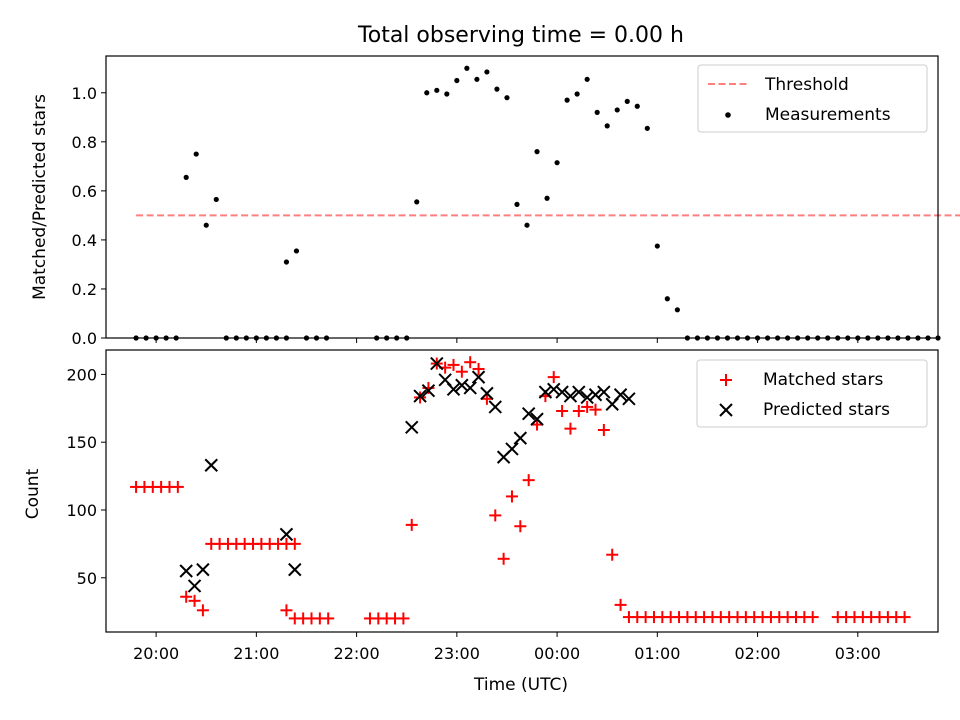 The image size is (960, 720). I want to click on y-tick-label: 100, so click(81, 510).